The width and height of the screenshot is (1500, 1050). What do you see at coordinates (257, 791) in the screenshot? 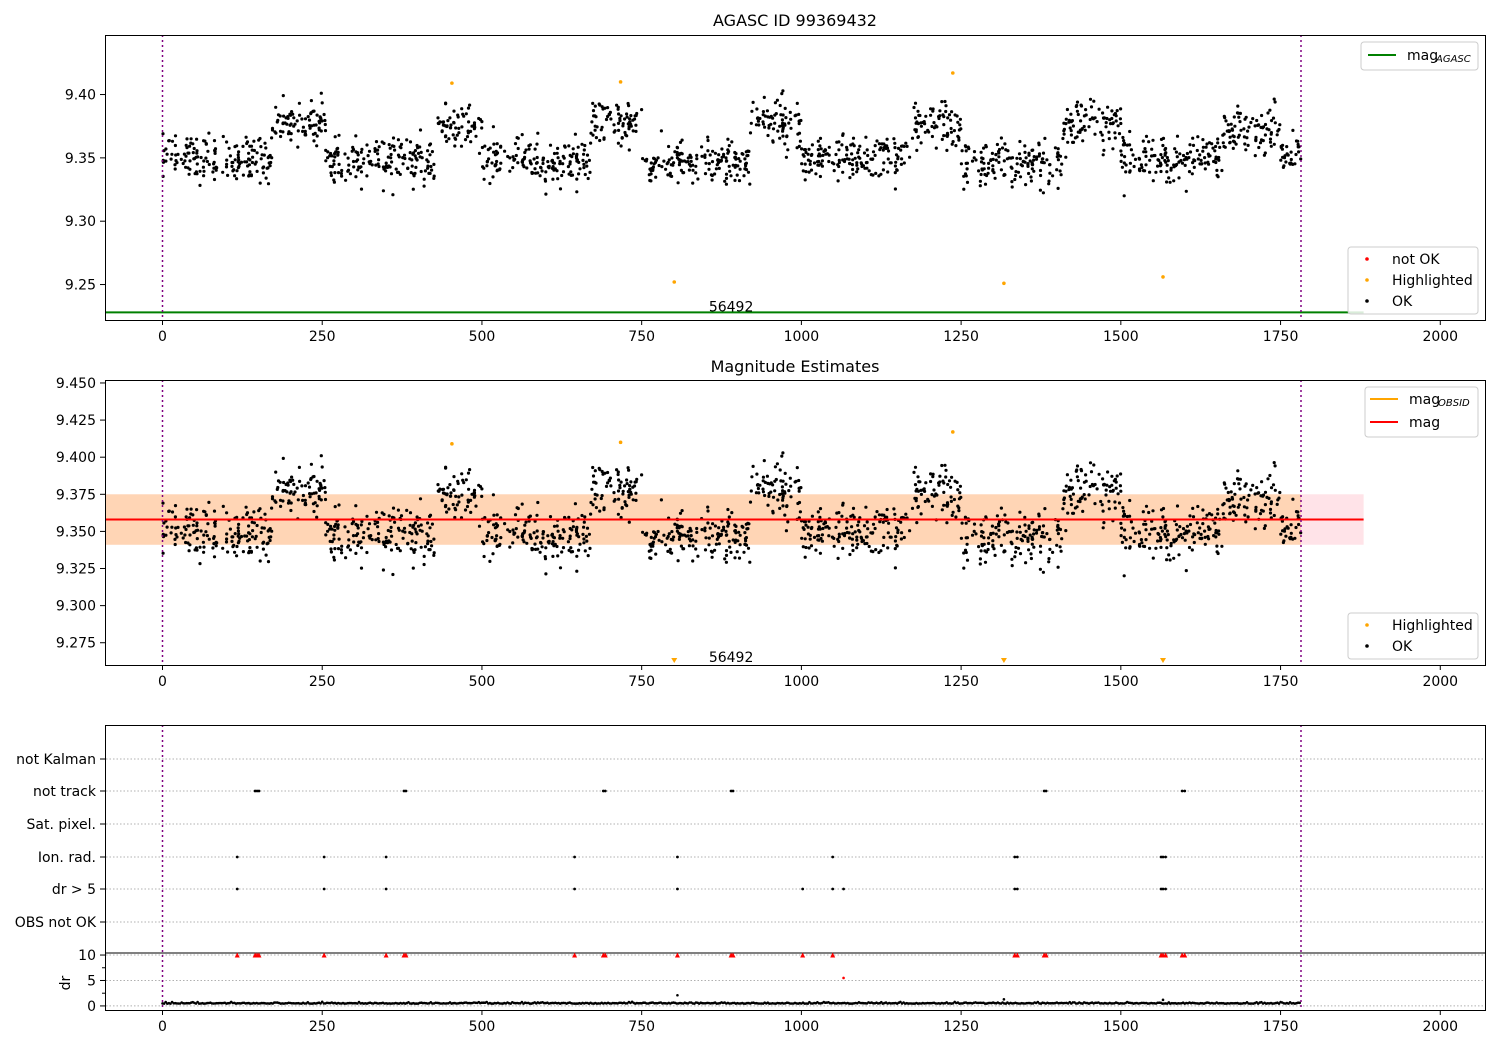
I see `flag-point` at bounding box center [257, 791].